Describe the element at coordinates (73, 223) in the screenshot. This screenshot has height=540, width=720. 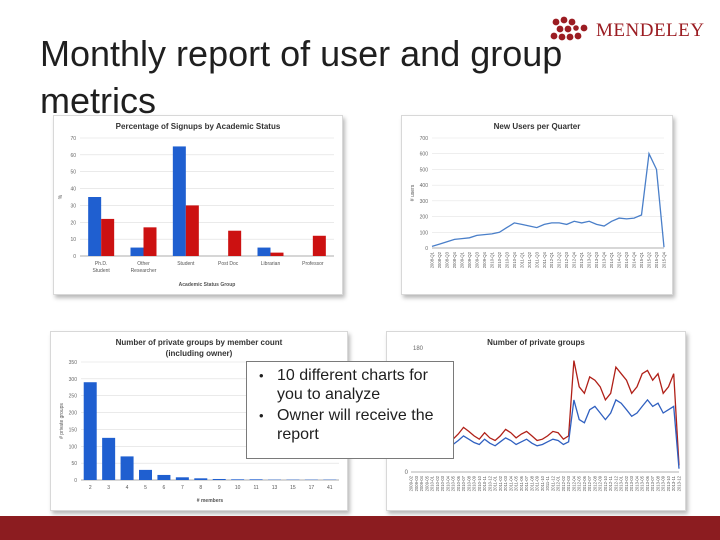
I see `y-tick-label: 20` at that location.